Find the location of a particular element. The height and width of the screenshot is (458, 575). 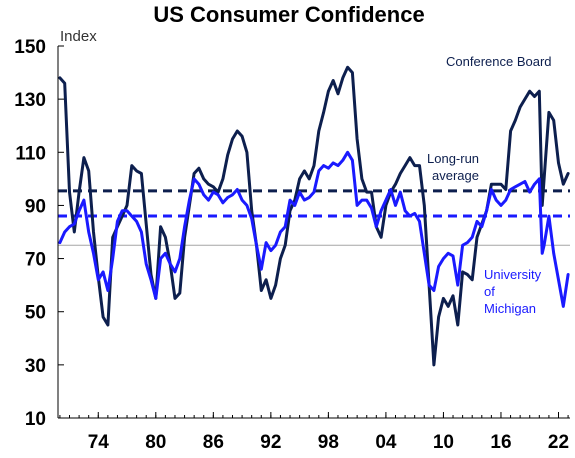

x-tick-label: 92 is located at coordinates (270, 442).